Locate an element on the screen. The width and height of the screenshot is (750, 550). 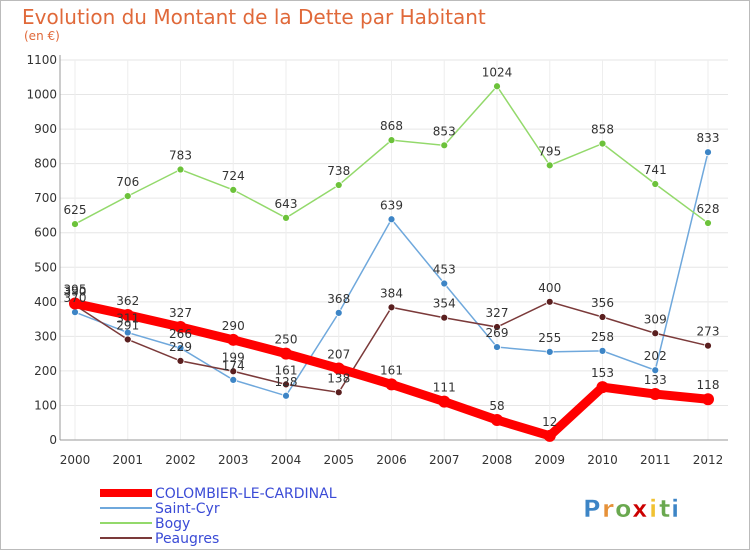
data-label-colombier-le-cardinal: 58 is located at coordinates (496, 406).